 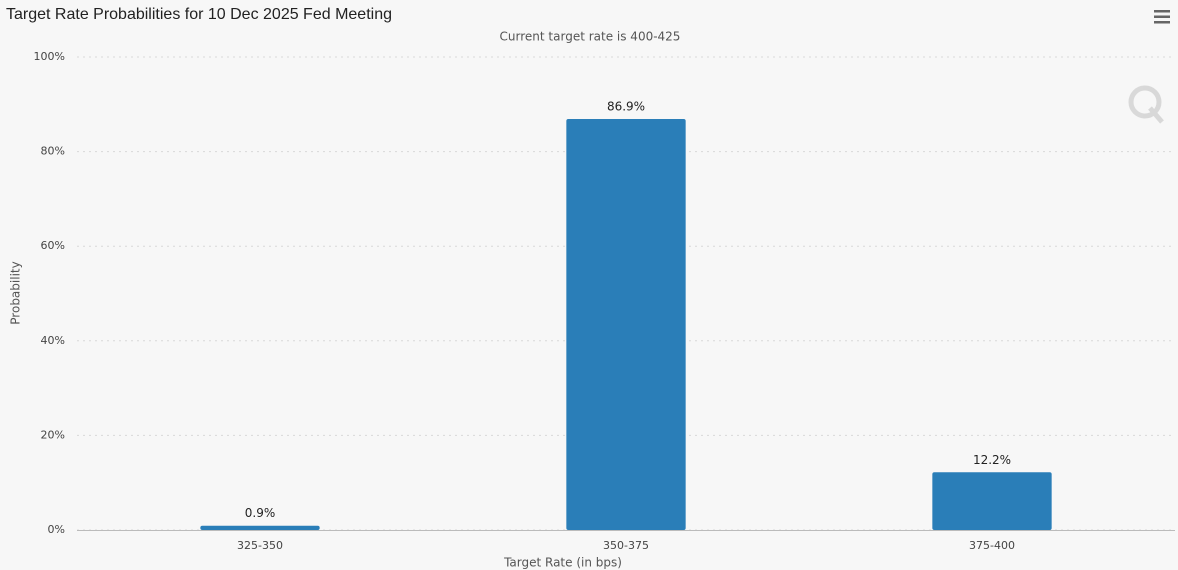 I want to click on x-axis-label: Target Rate (in bps), so click(x=562, y=563).